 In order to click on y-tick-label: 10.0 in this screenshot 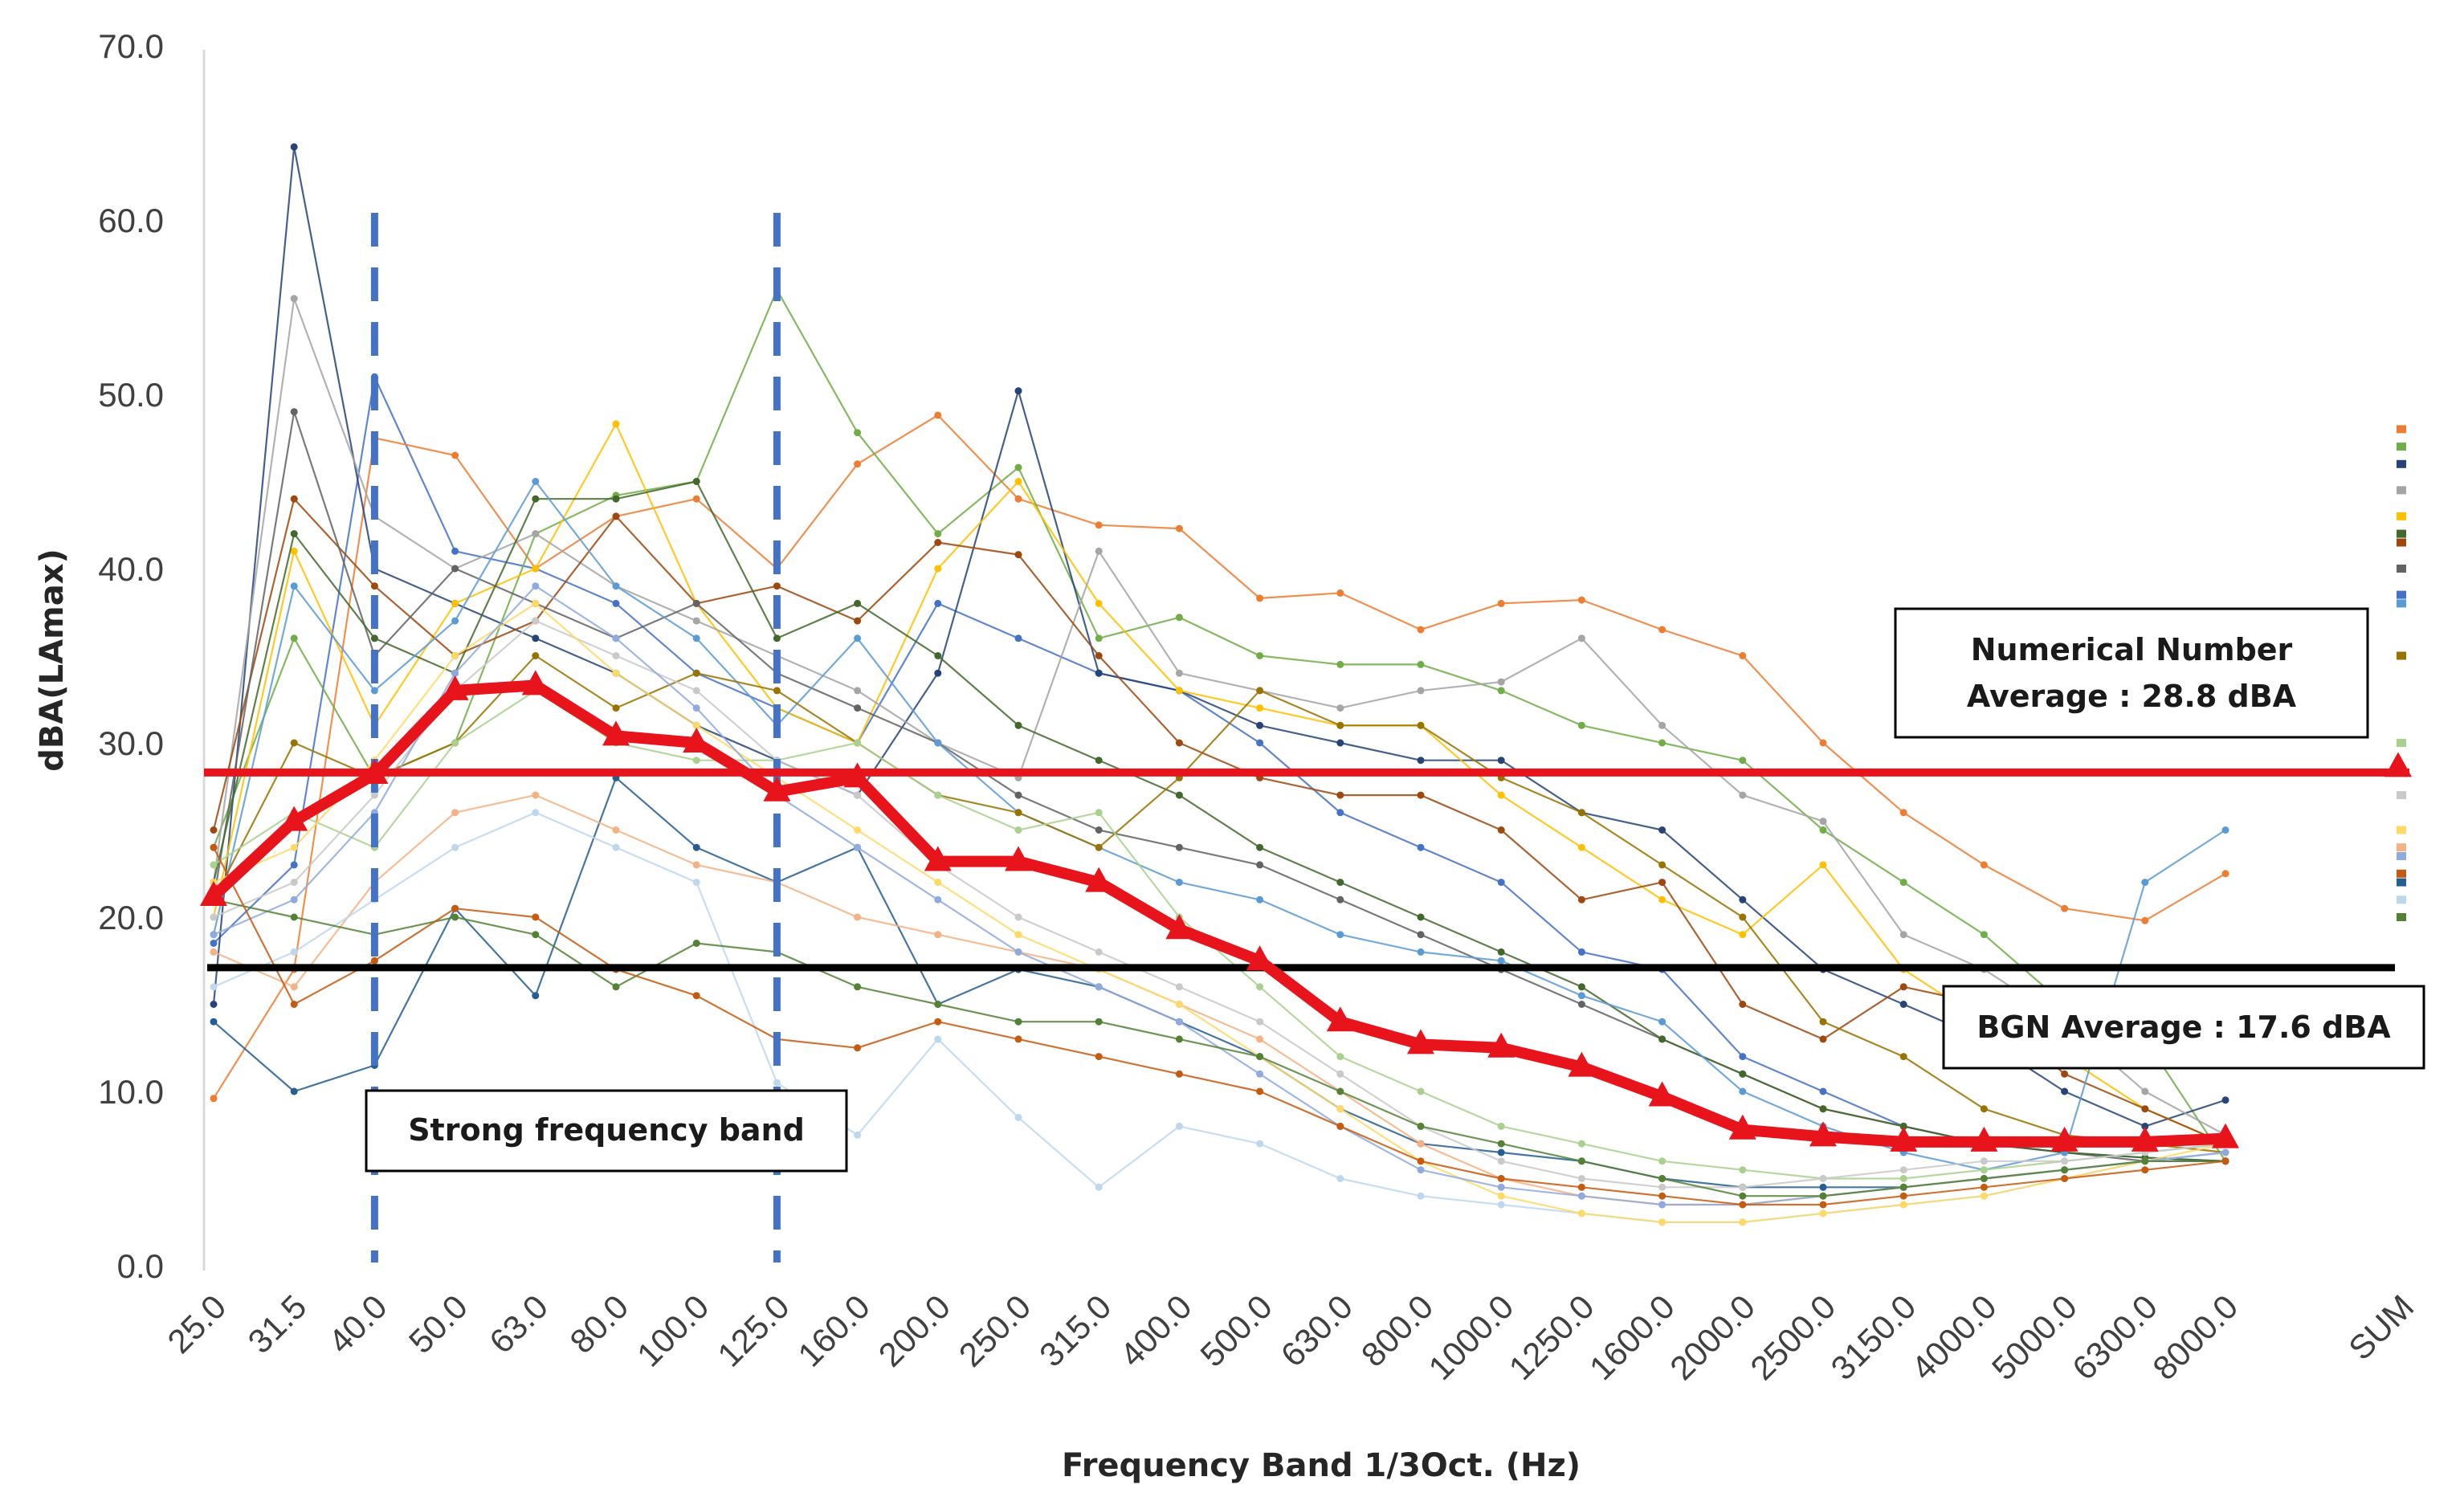, I will do `click(131, 1092)`.